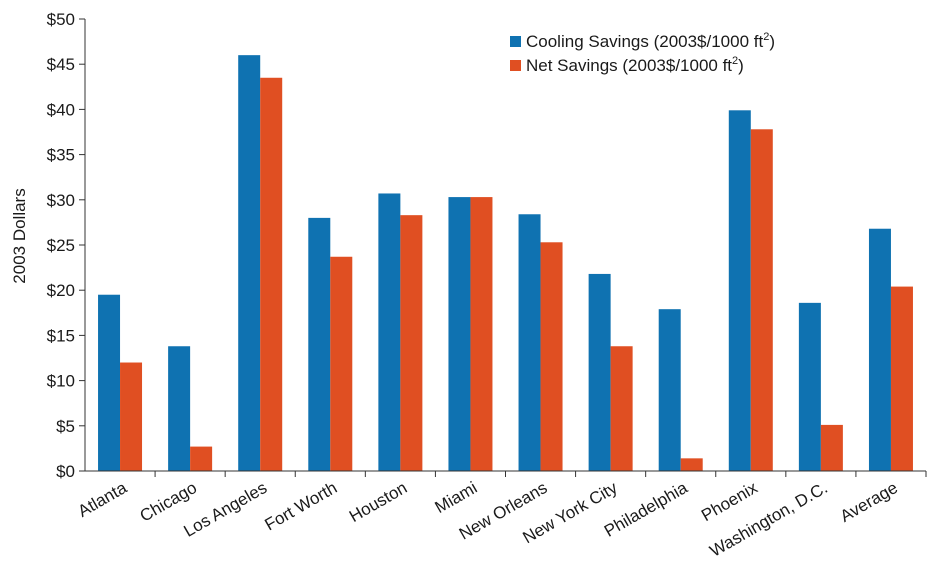  What do you see at coordinates (879, 349) in the screenshot?
I see `bar-cooling-savings-average` at bounding box center [879, 349].